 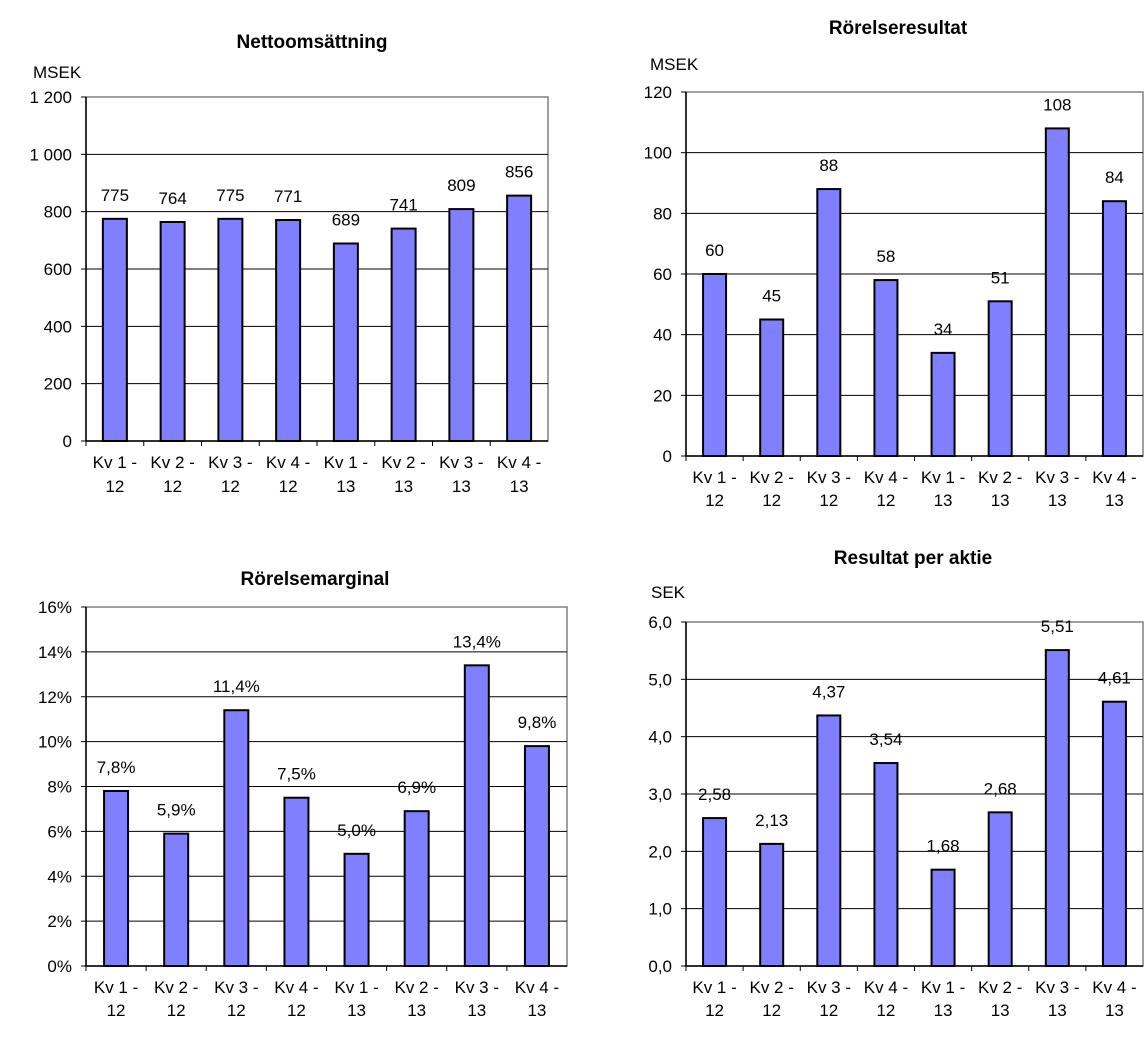 What do you see at coordinates (312, 42) in the screenshot?
I see `chart-title: Nettoomsättning` at bounding box center [312, 42].